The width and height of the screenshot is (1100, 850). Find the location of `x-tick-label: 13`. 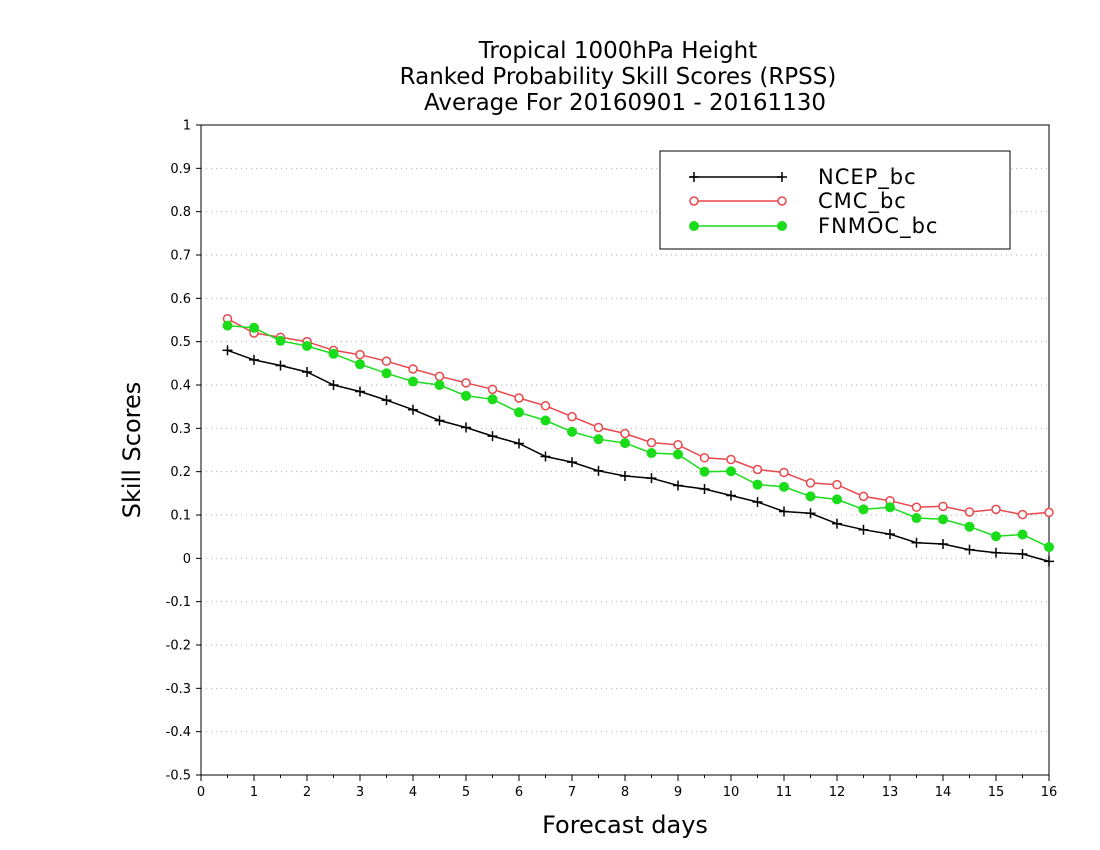

x-tick-label: 13 is located at coordinates (890, 792).